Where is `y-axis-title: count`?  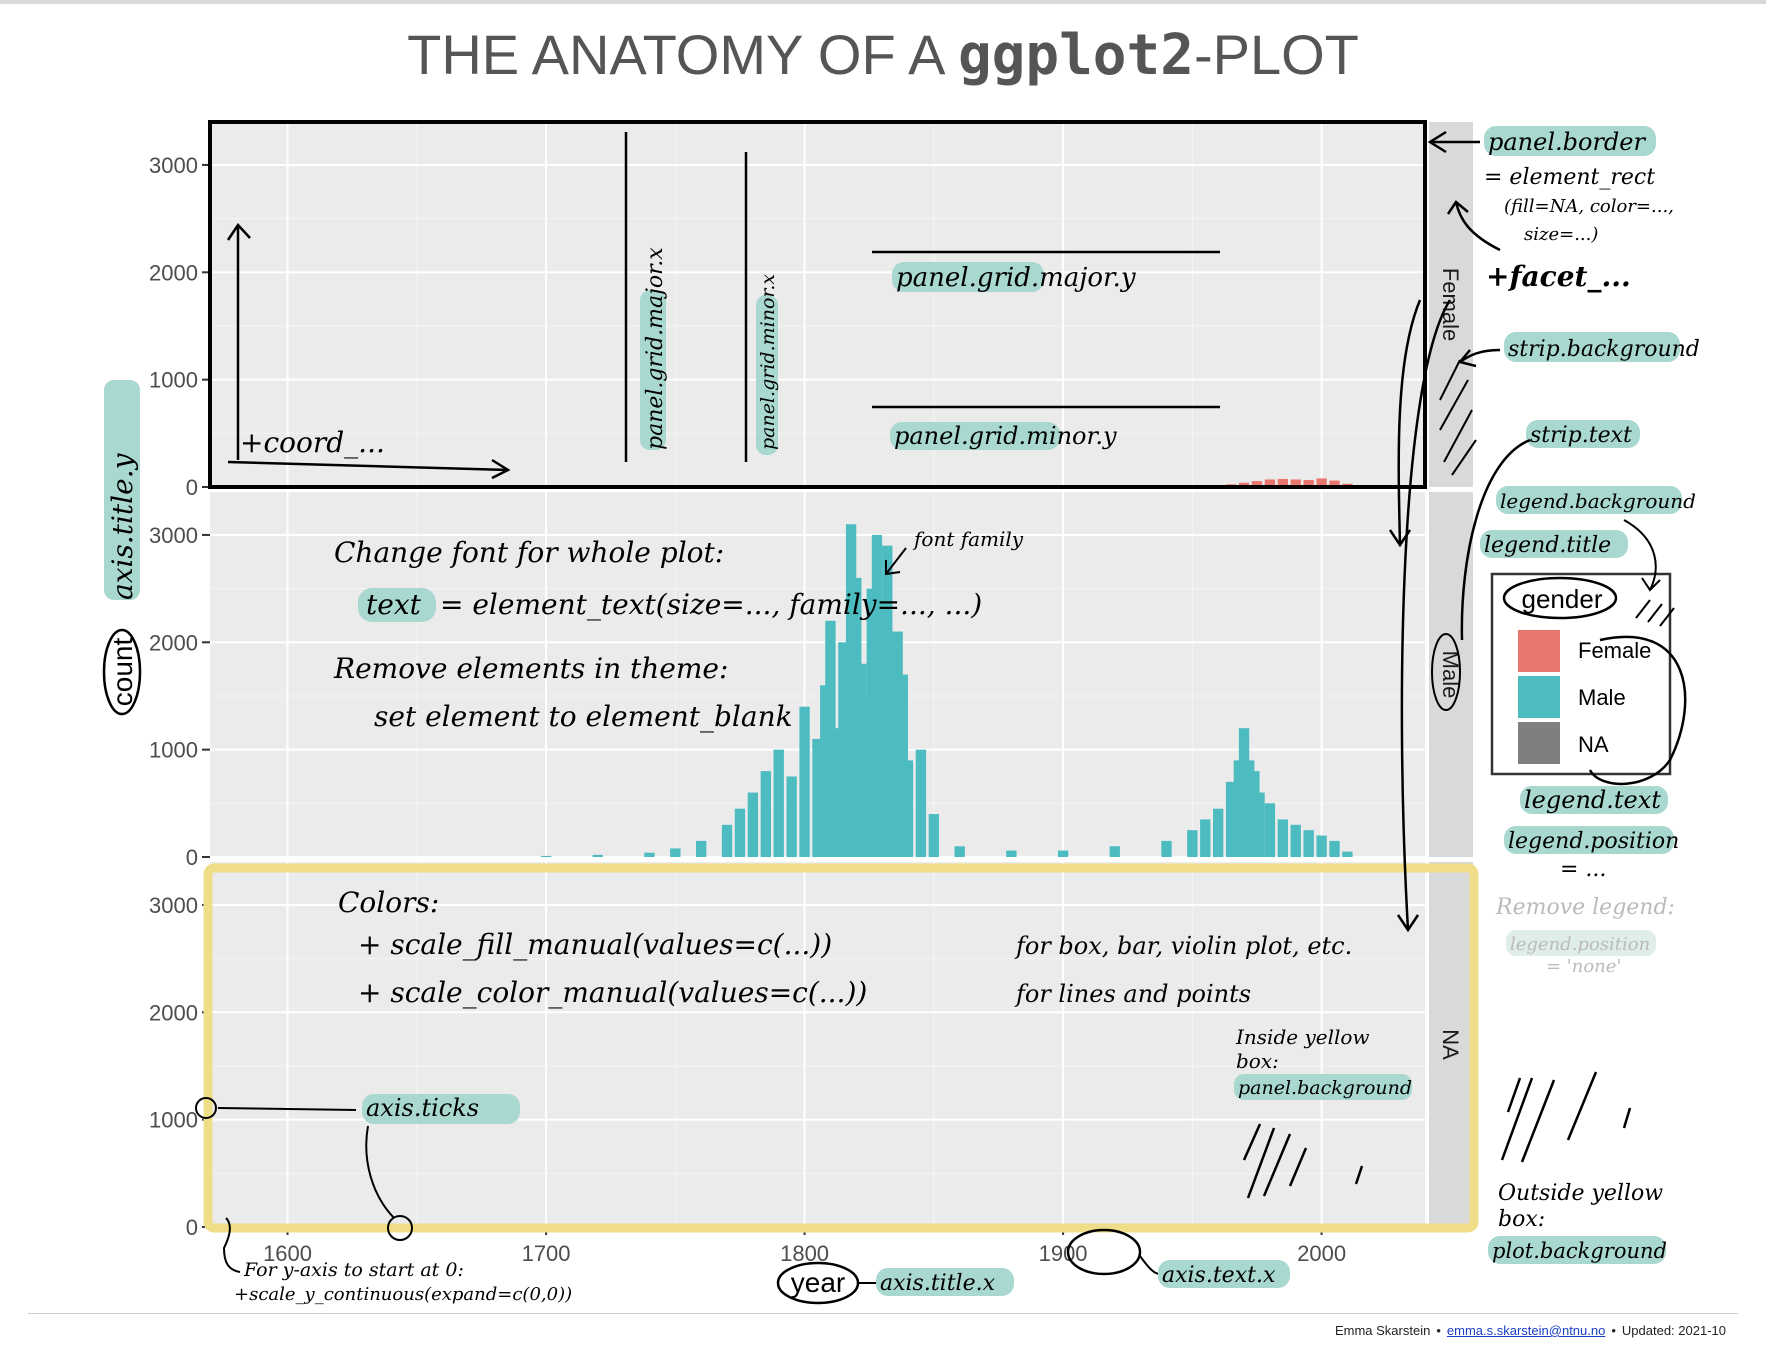
y-axis-title: count is located at coordinates (122, 672).